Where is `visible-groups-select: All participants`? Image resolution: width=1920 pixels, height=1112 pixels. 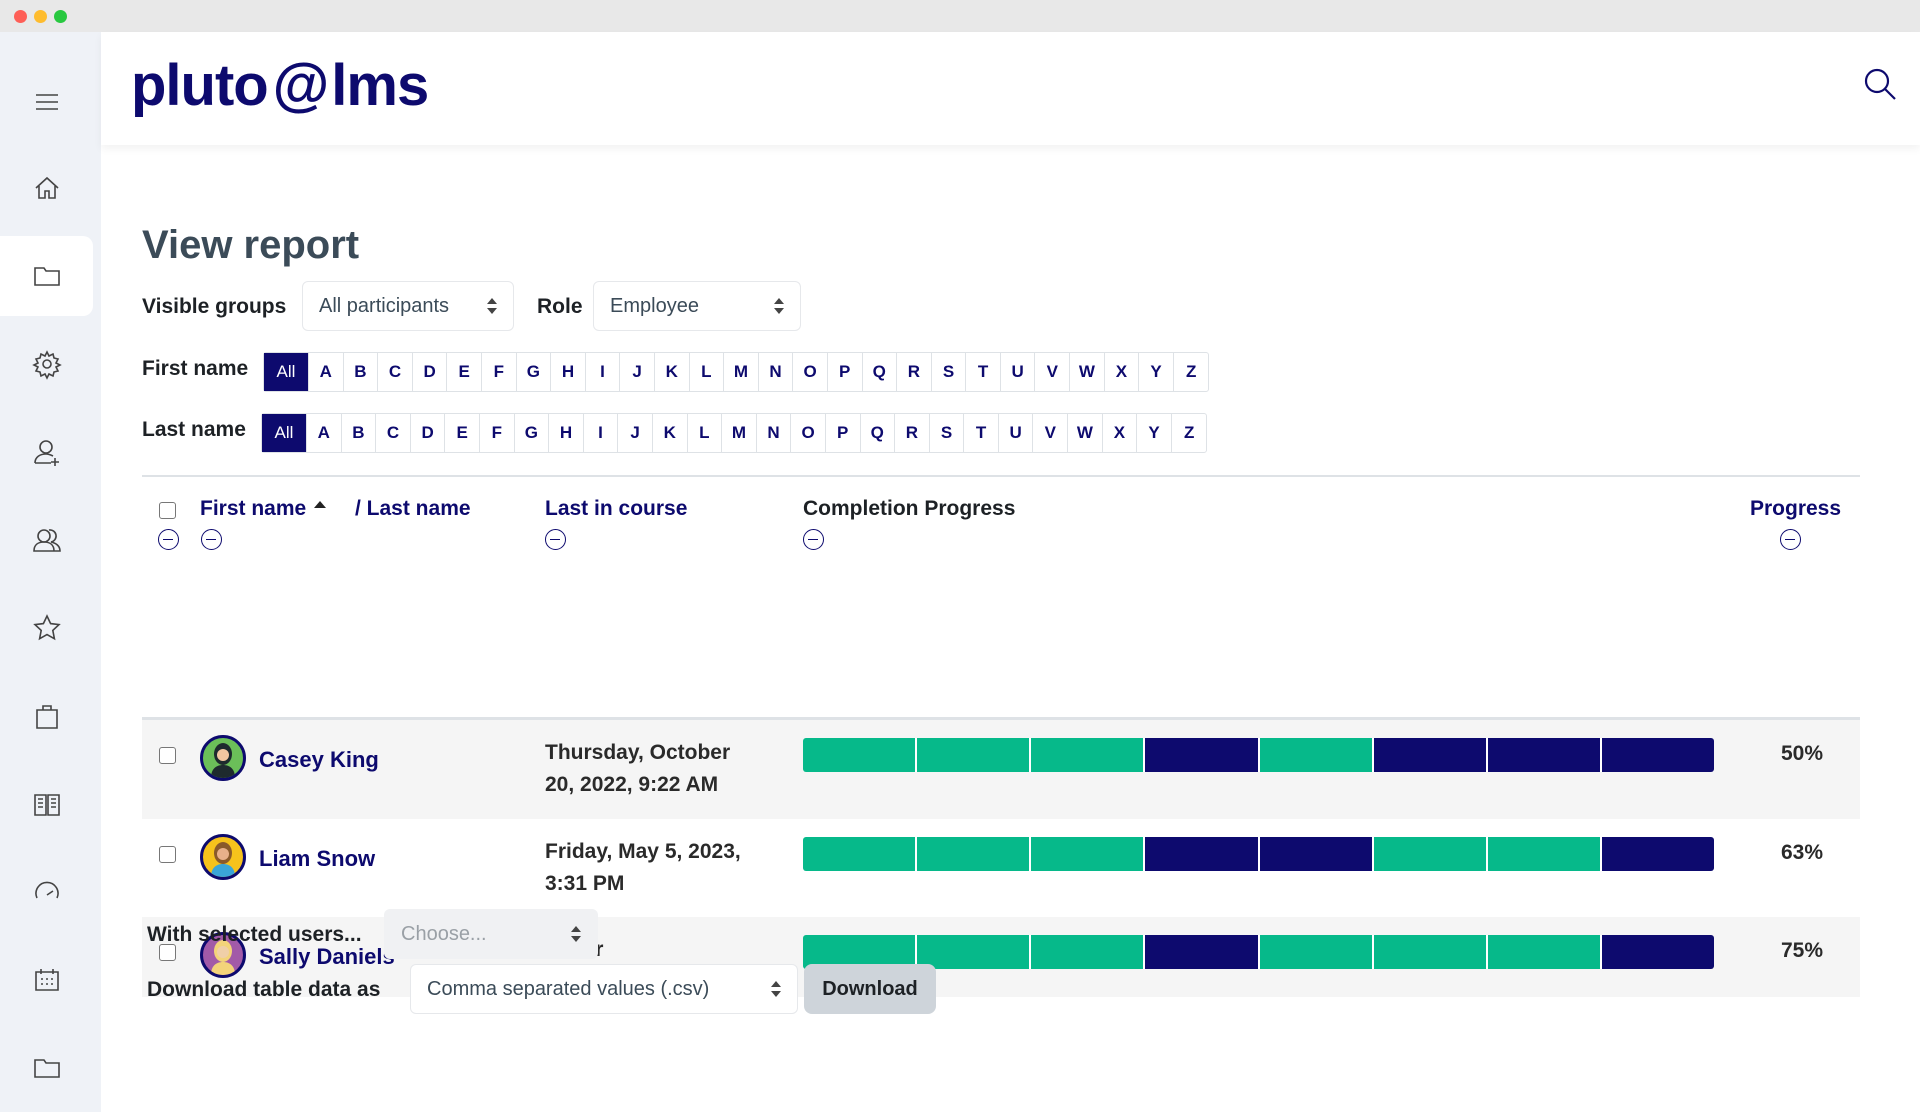
visible-groups-select: All participants is located at coordinates (408, 306).